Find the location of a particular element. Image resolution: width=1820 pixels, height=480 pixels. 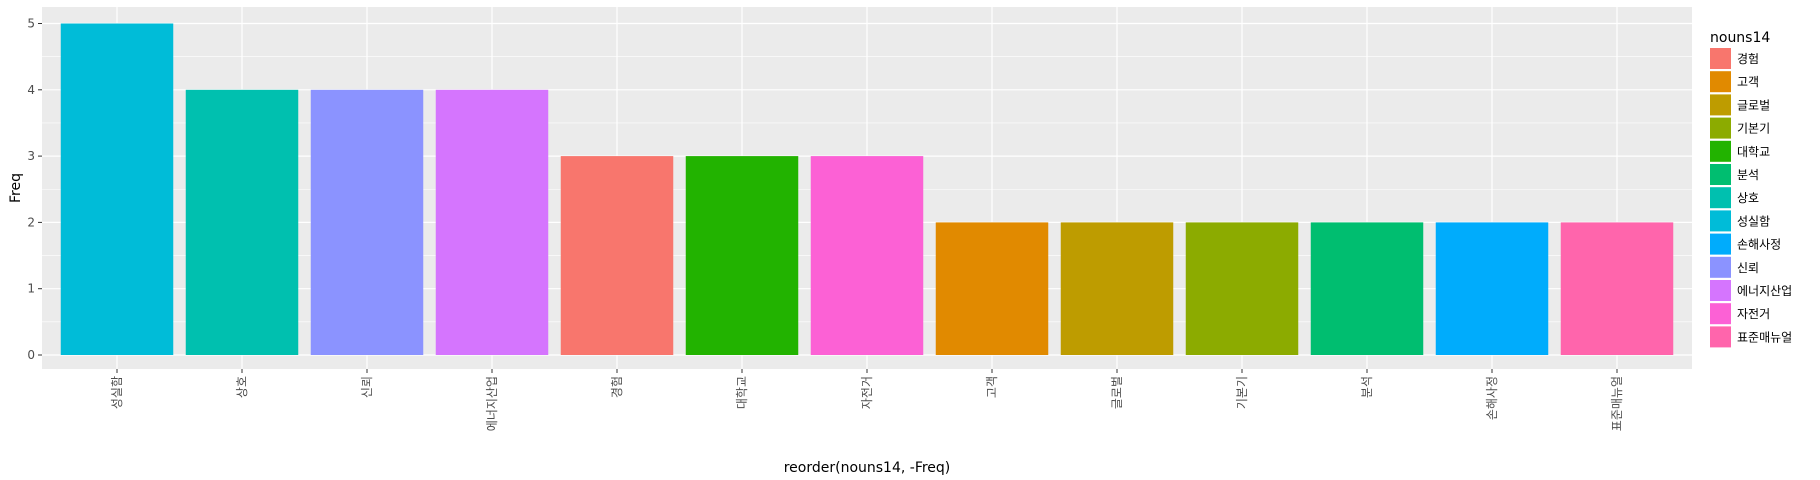

x-tick-label: 성실함 is located at coordinates (117, 392).